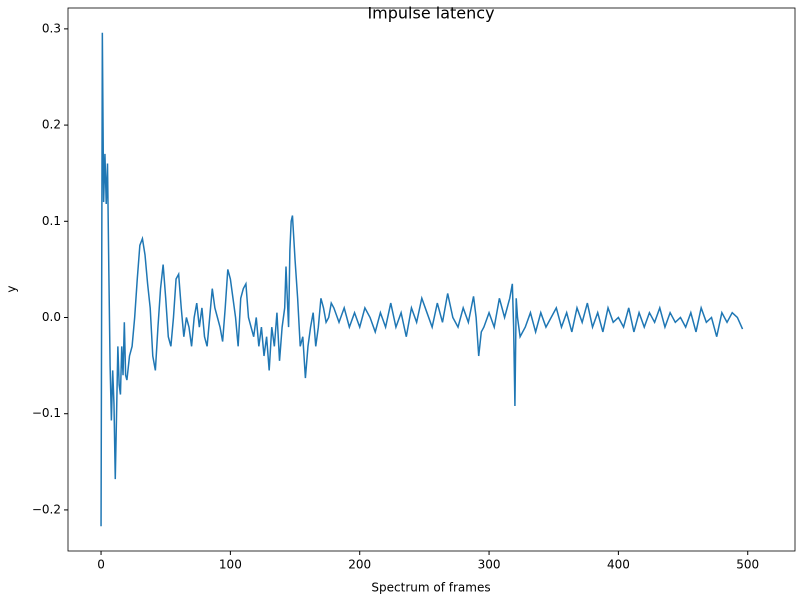 Image resolution: width=800 pixels, height=604 pixels. What do you see at coordinates (359, 565) in the screenshot?
I see `x-tick-label: 200` at bounding box center [359, 565].